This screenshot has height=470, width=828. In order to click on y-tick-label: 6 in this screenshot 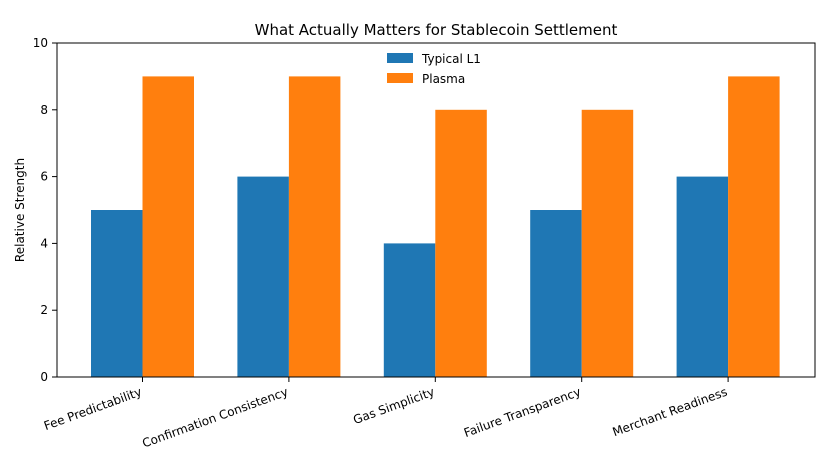, I will do `click(44, 177)`.